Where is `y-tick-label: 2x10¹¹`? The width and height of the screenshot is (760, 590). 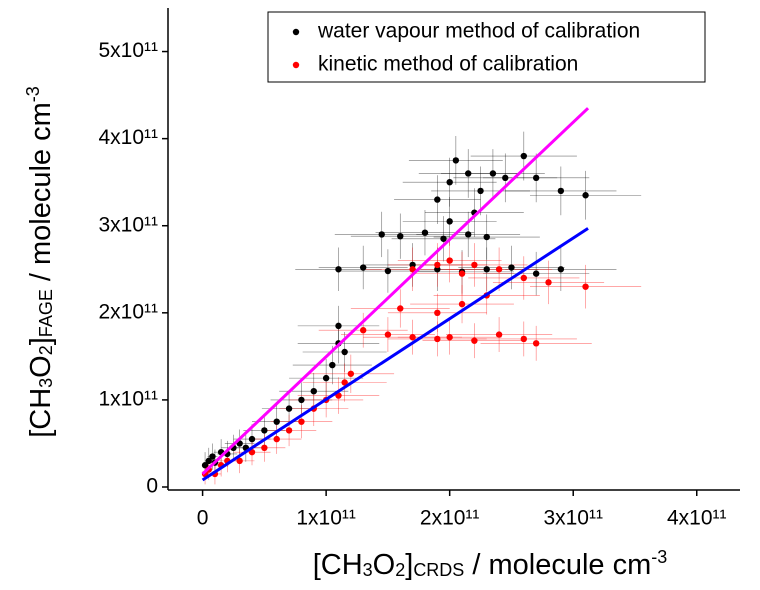 y-tick-label: 2x10¹¹ is located at coordinates (128, 311).